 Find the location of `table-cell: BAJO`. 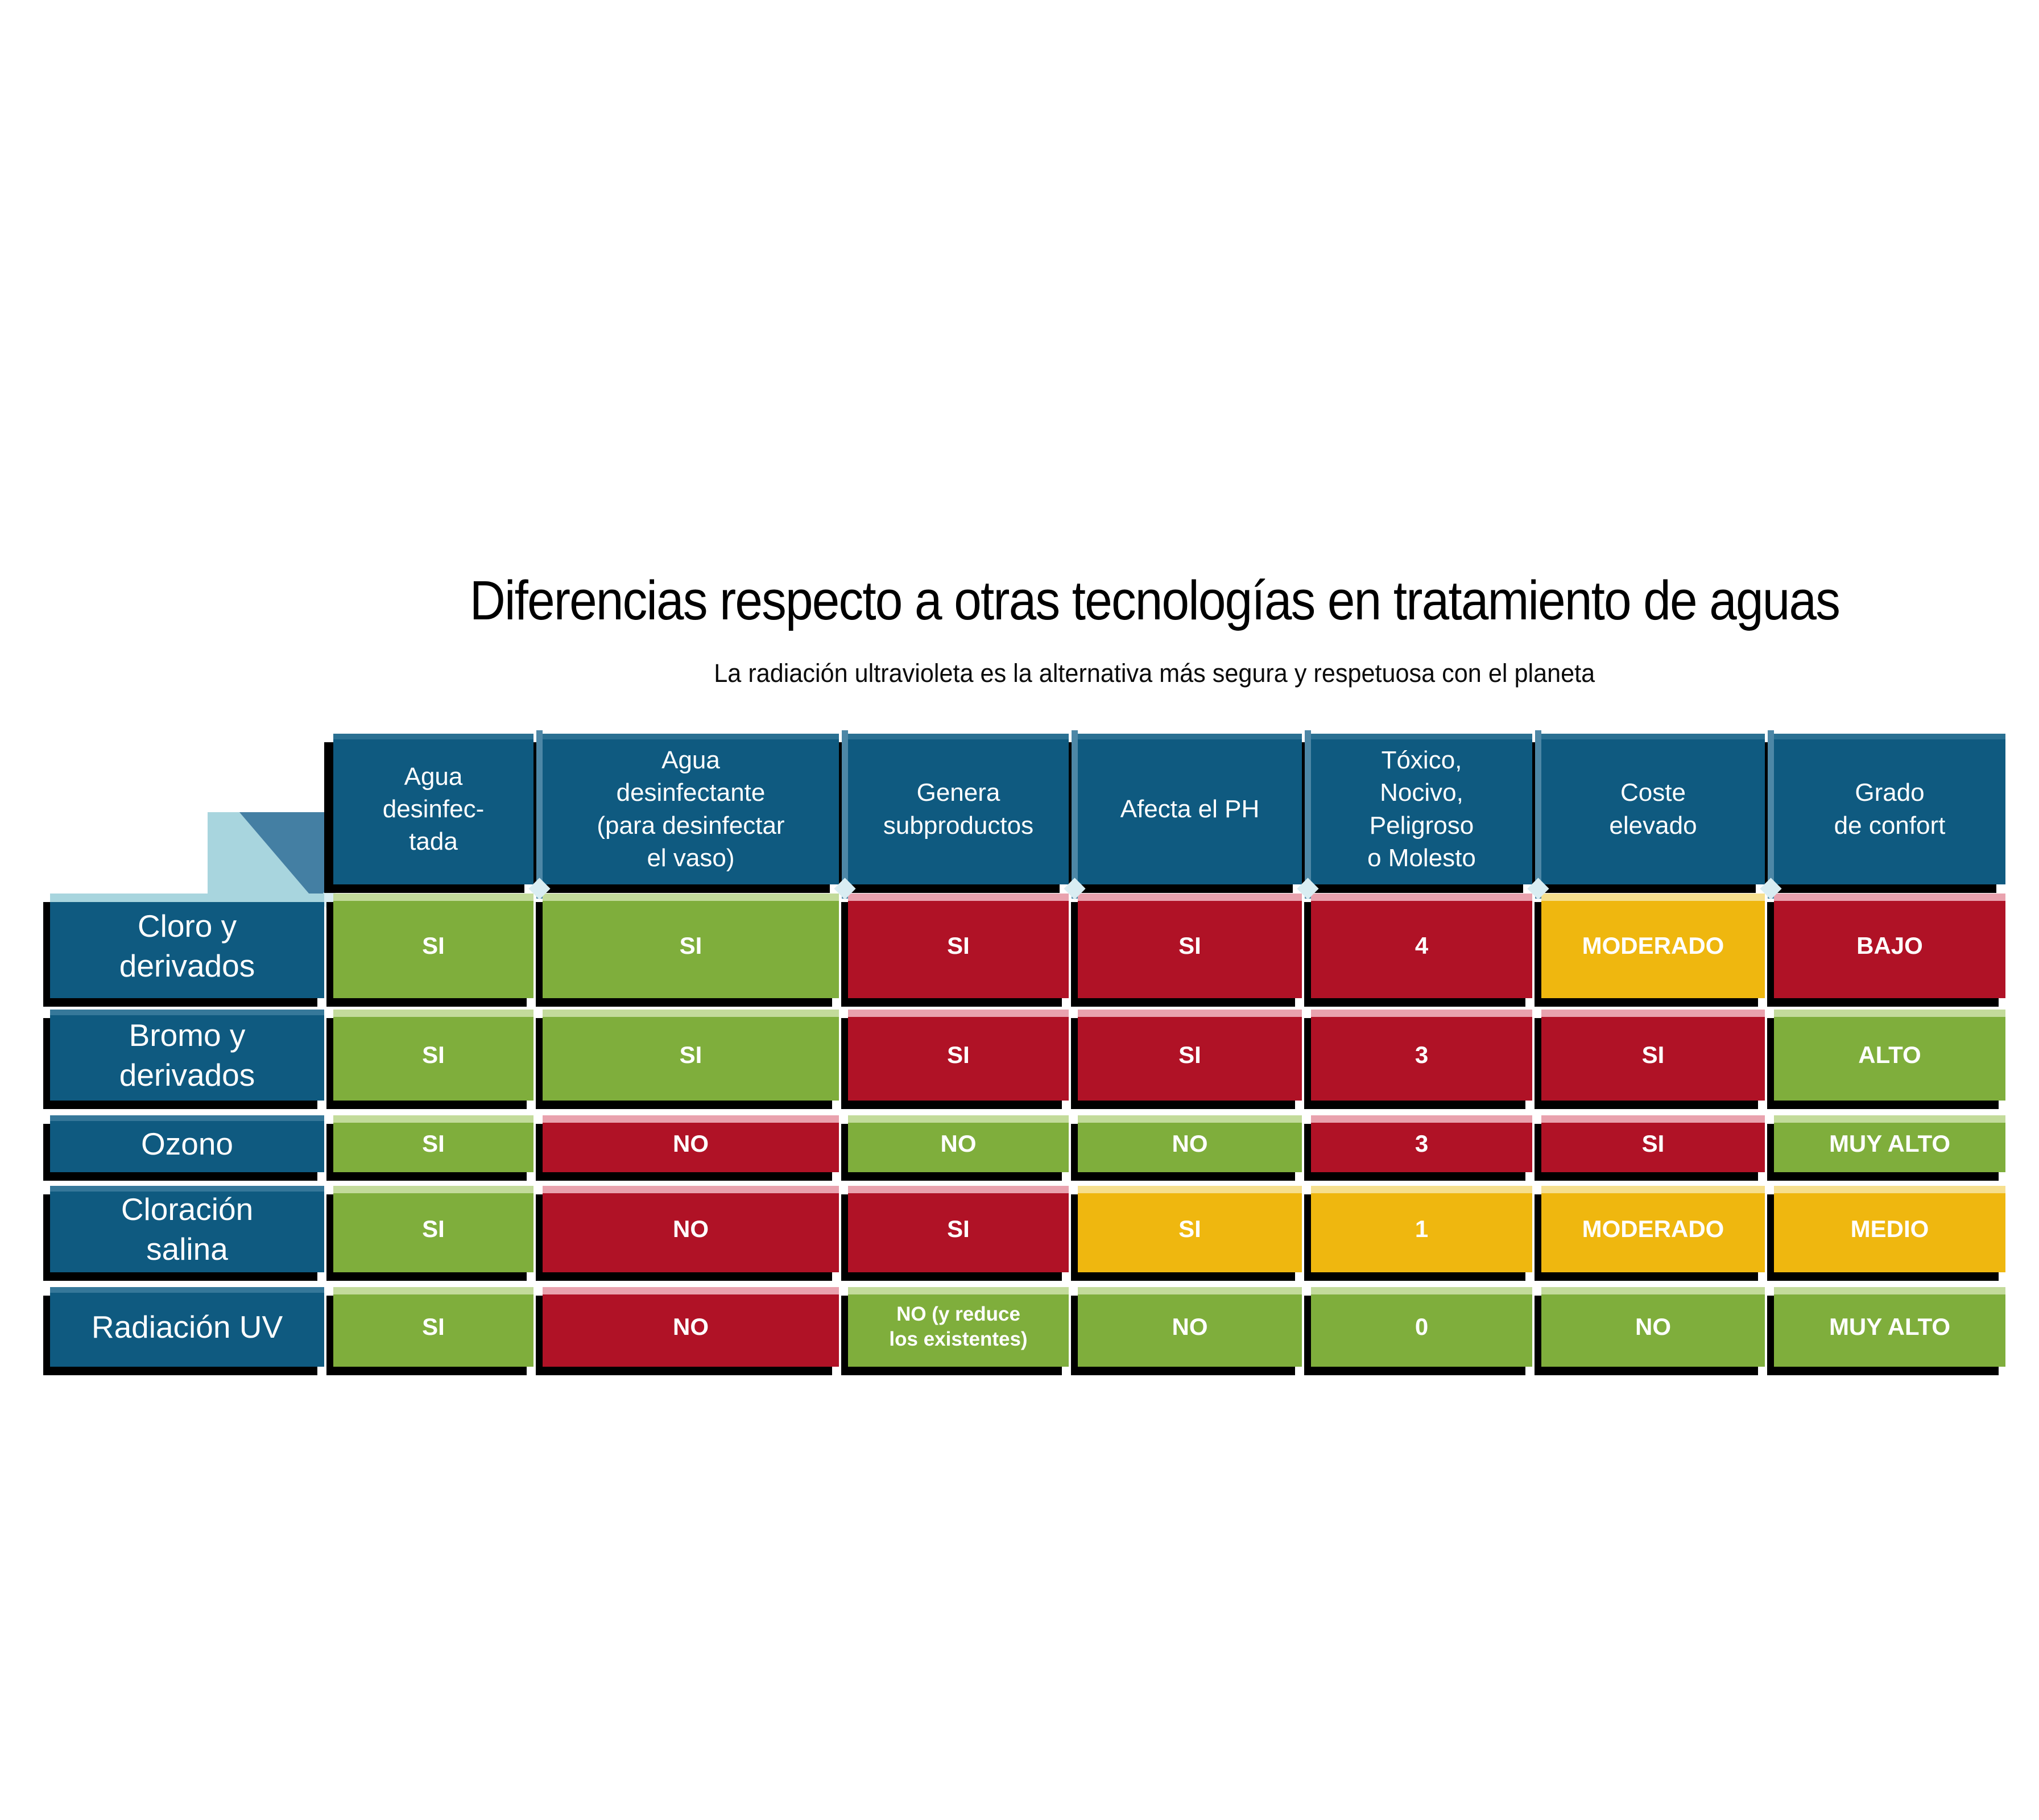

table-cell: BAJO is located at coordinates (1889, 946).